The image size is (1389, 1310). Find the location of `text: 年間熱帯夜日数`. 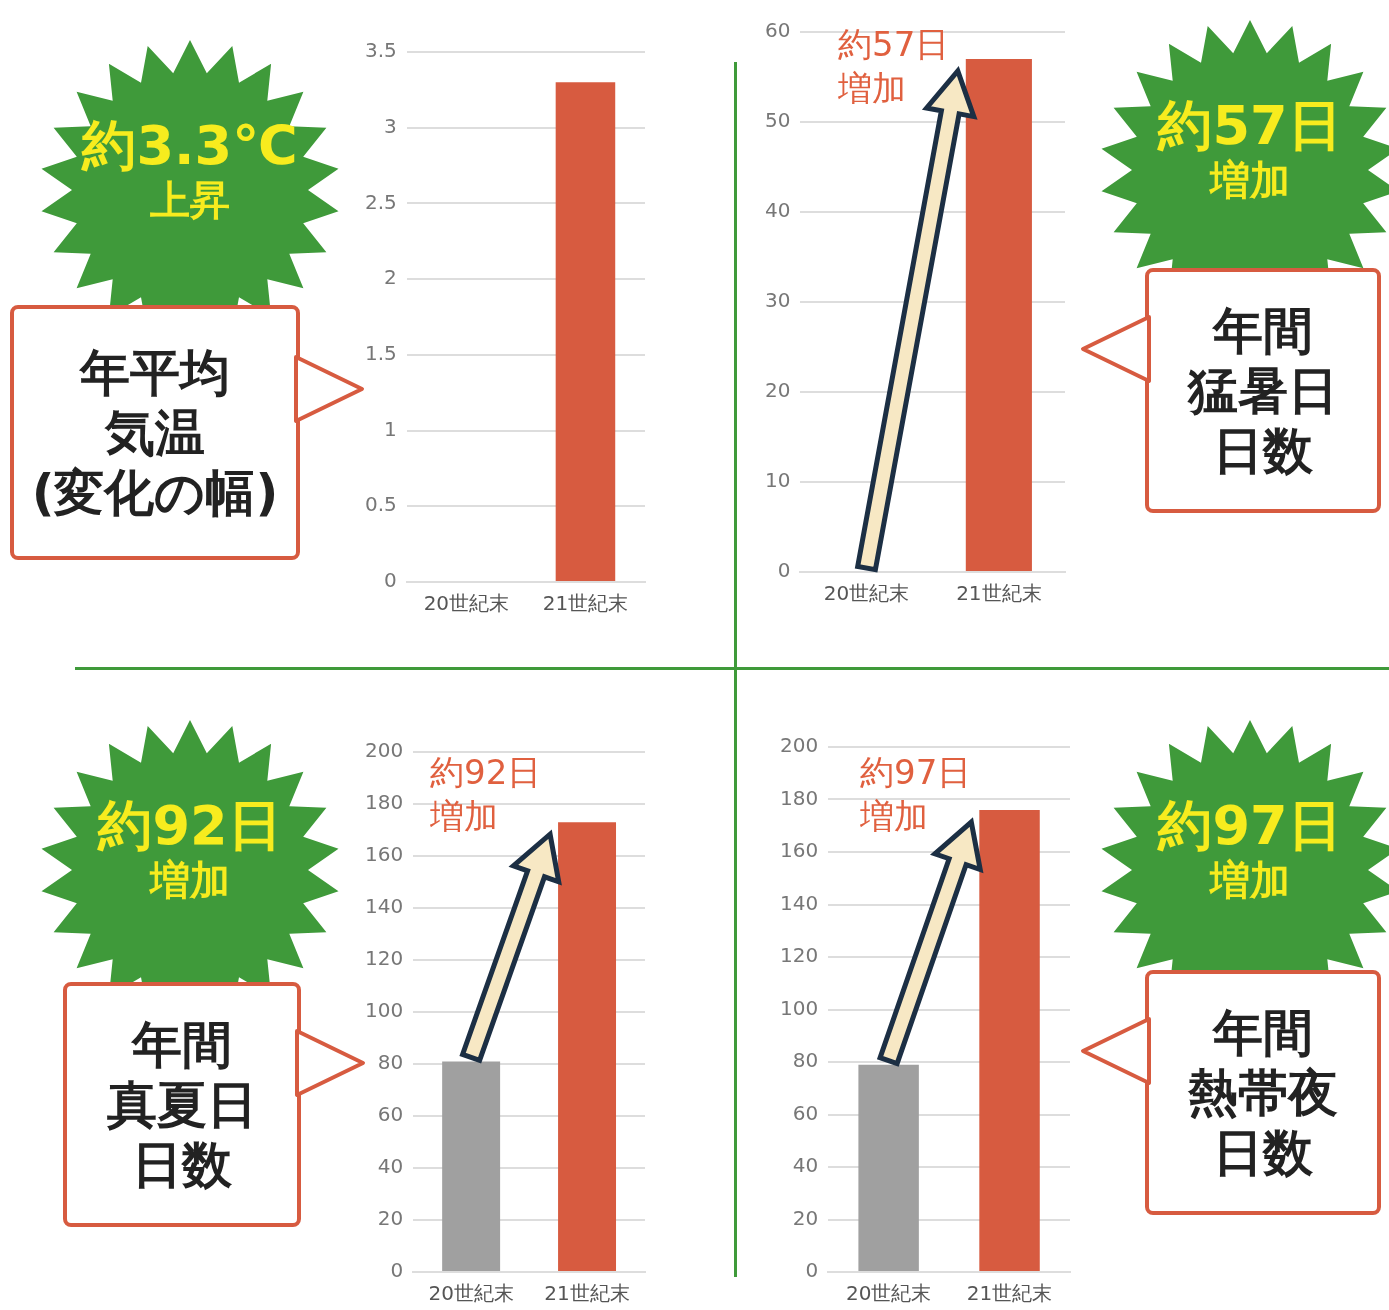

text: 年間熱帯夜日数 is located at coordinates (1263, 1092).